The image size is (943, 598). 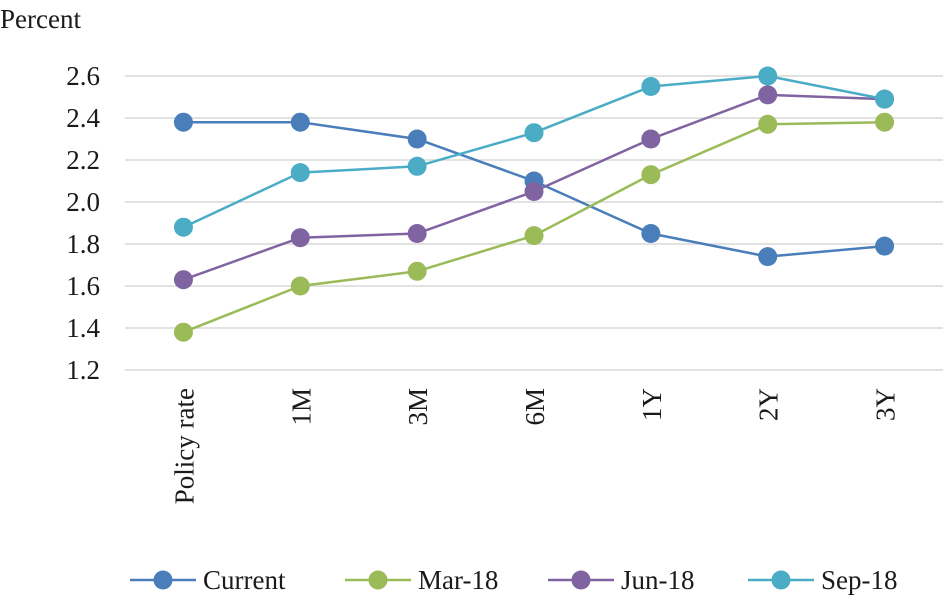 I want to click on y-tick-label: 1.4, so click(x=83, y=328).